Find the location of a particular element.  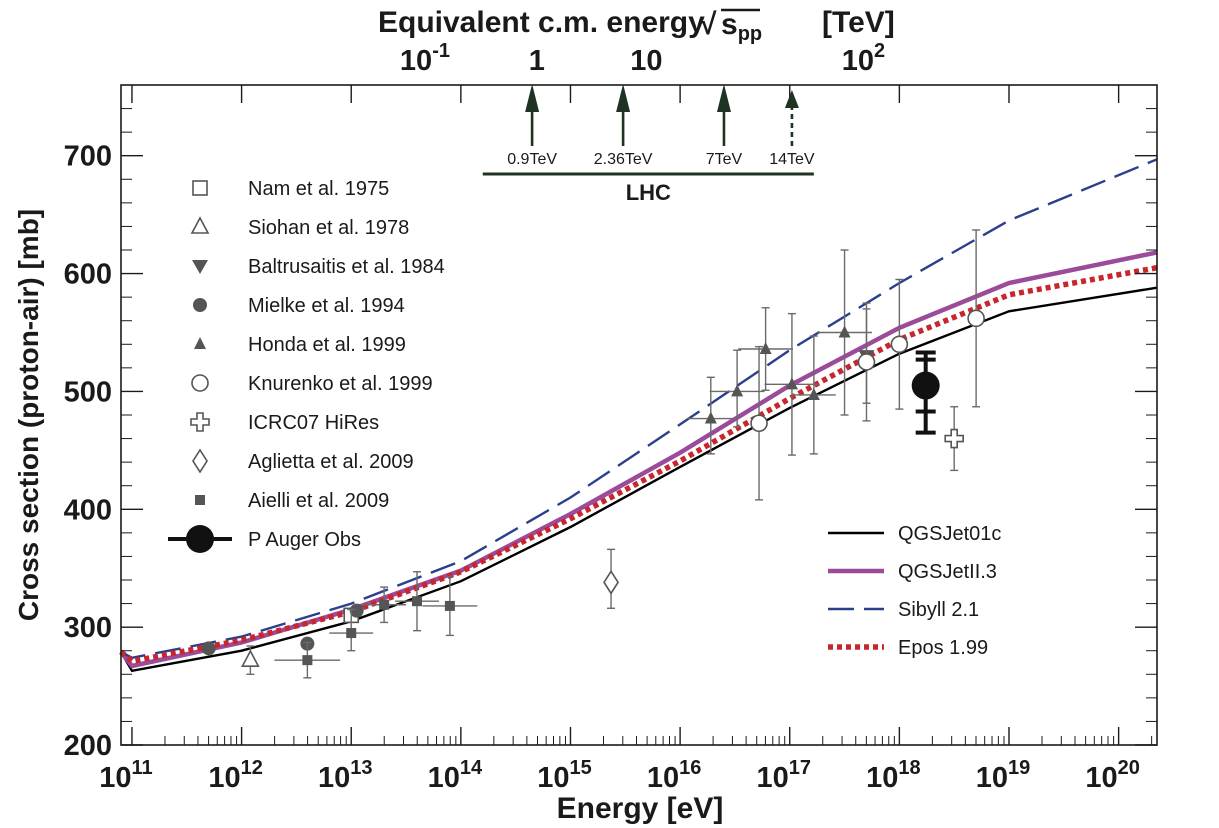

legend-model-label: Epos 1.99 is located at coordinates (943, 648).